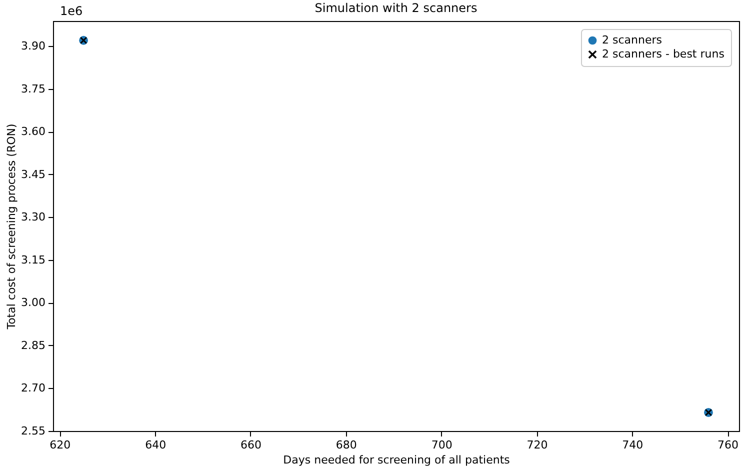  I want to click on x-tick-label: 760, so click(728, 445).